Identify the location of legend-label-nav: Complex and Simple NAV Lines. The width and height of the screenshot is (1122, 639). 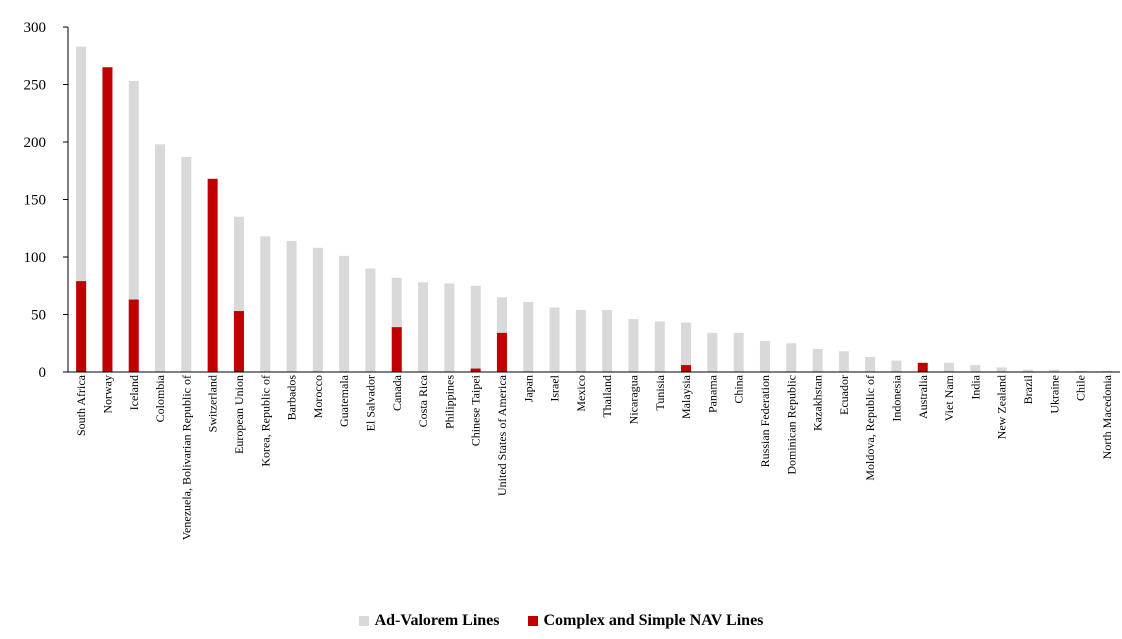
(653, 620).